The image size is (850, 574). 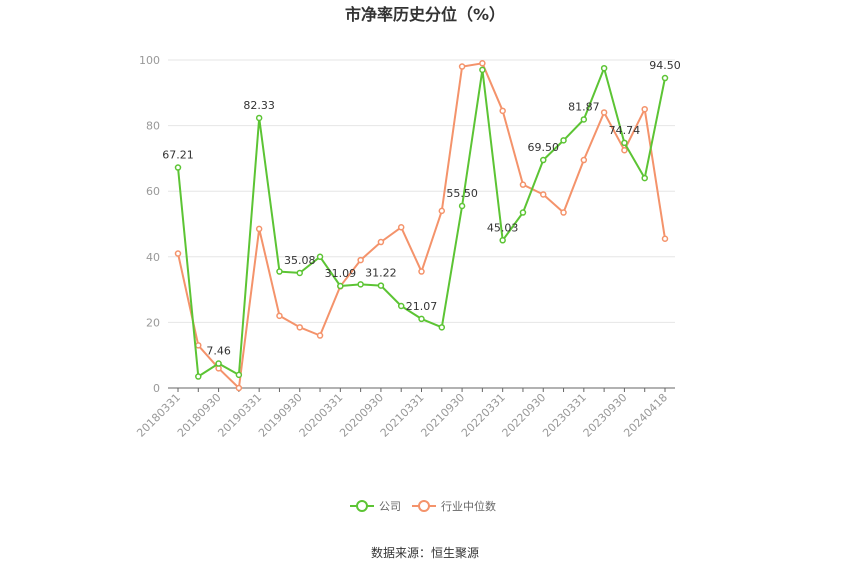 What do you see at coordinates (425, 552) in the screenshot?
I see `source-note: 数据来源：恒生聚源` at bounding box center [425, 552].